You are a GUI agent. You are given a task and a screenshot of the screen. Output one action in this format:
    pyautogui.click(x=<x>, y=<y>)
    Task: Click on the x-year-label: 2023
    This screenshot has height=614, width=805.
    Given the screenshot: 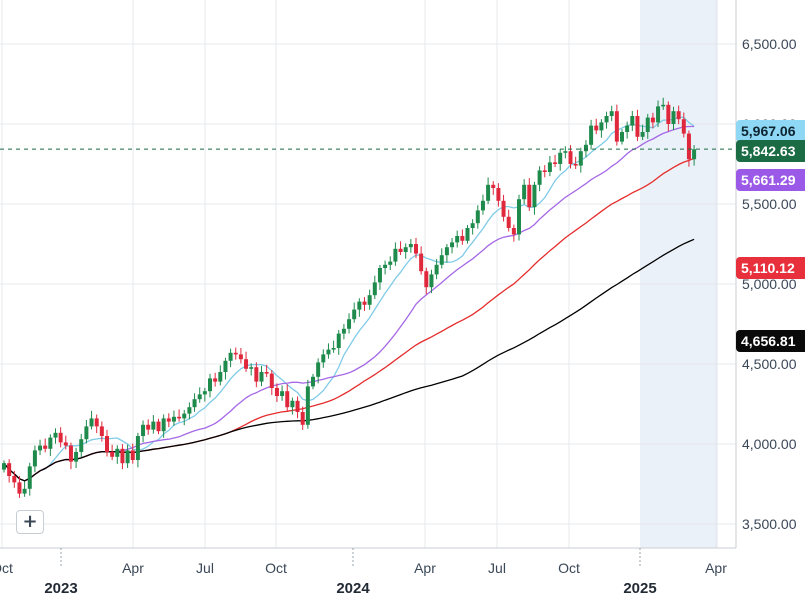 What is the action you would take?
    pyautogui.click(x=60, y=588)
    